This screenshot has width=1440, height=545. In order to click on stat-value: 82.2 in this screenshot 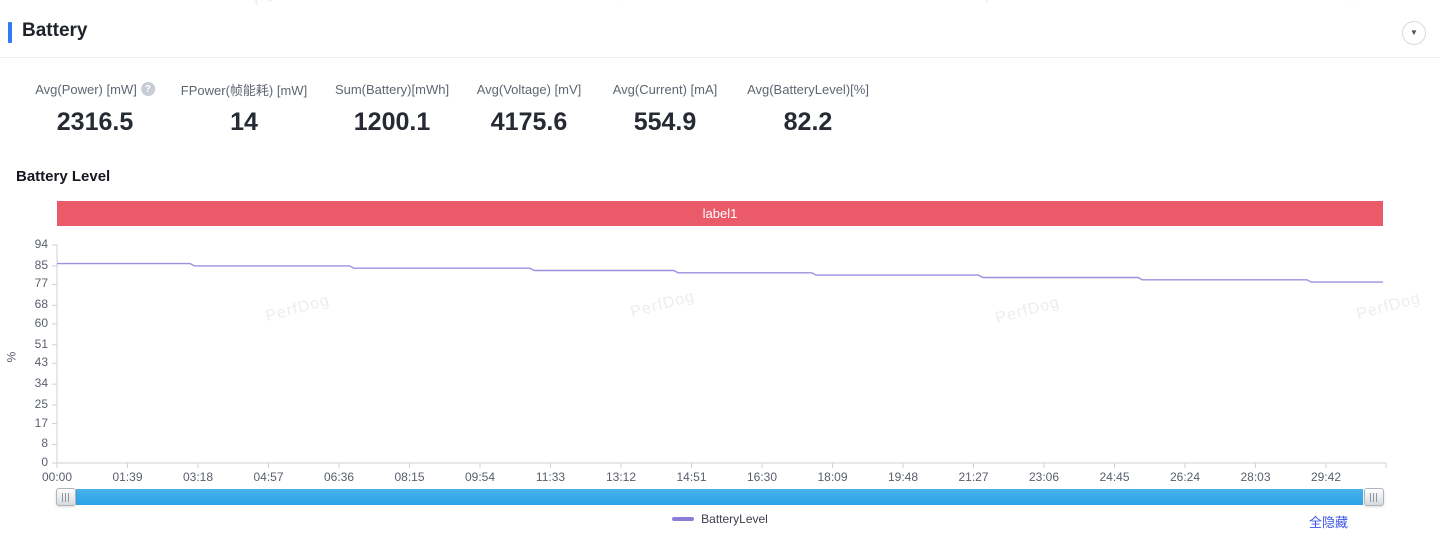, I will do `click(808, 122)`.